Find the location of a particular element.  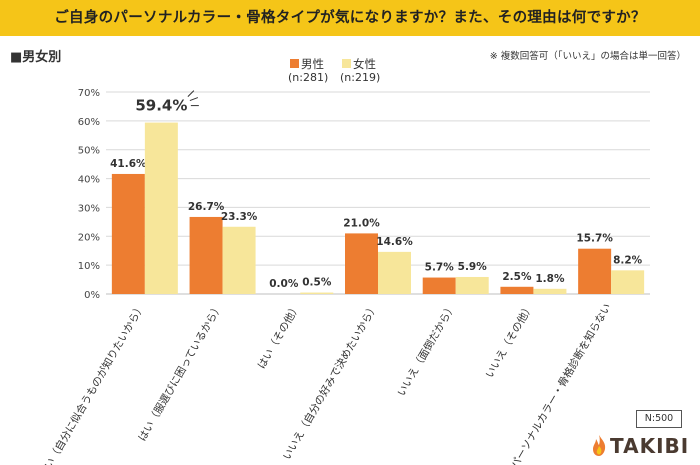

y-tick-label: 60% is located at coordinates (89, 122).